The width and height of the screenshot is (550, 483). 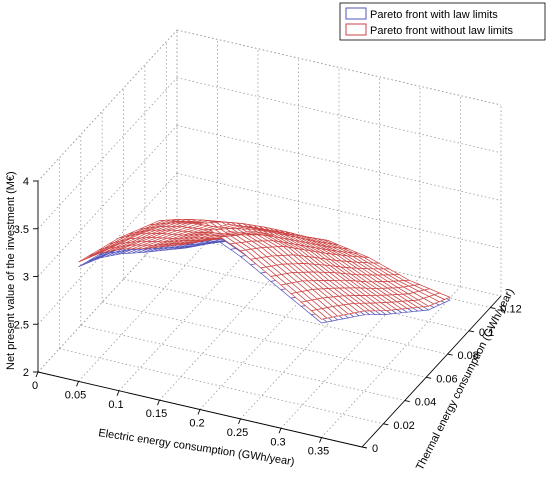 I want to click on surface-meshes, so click(x=264, y=271).